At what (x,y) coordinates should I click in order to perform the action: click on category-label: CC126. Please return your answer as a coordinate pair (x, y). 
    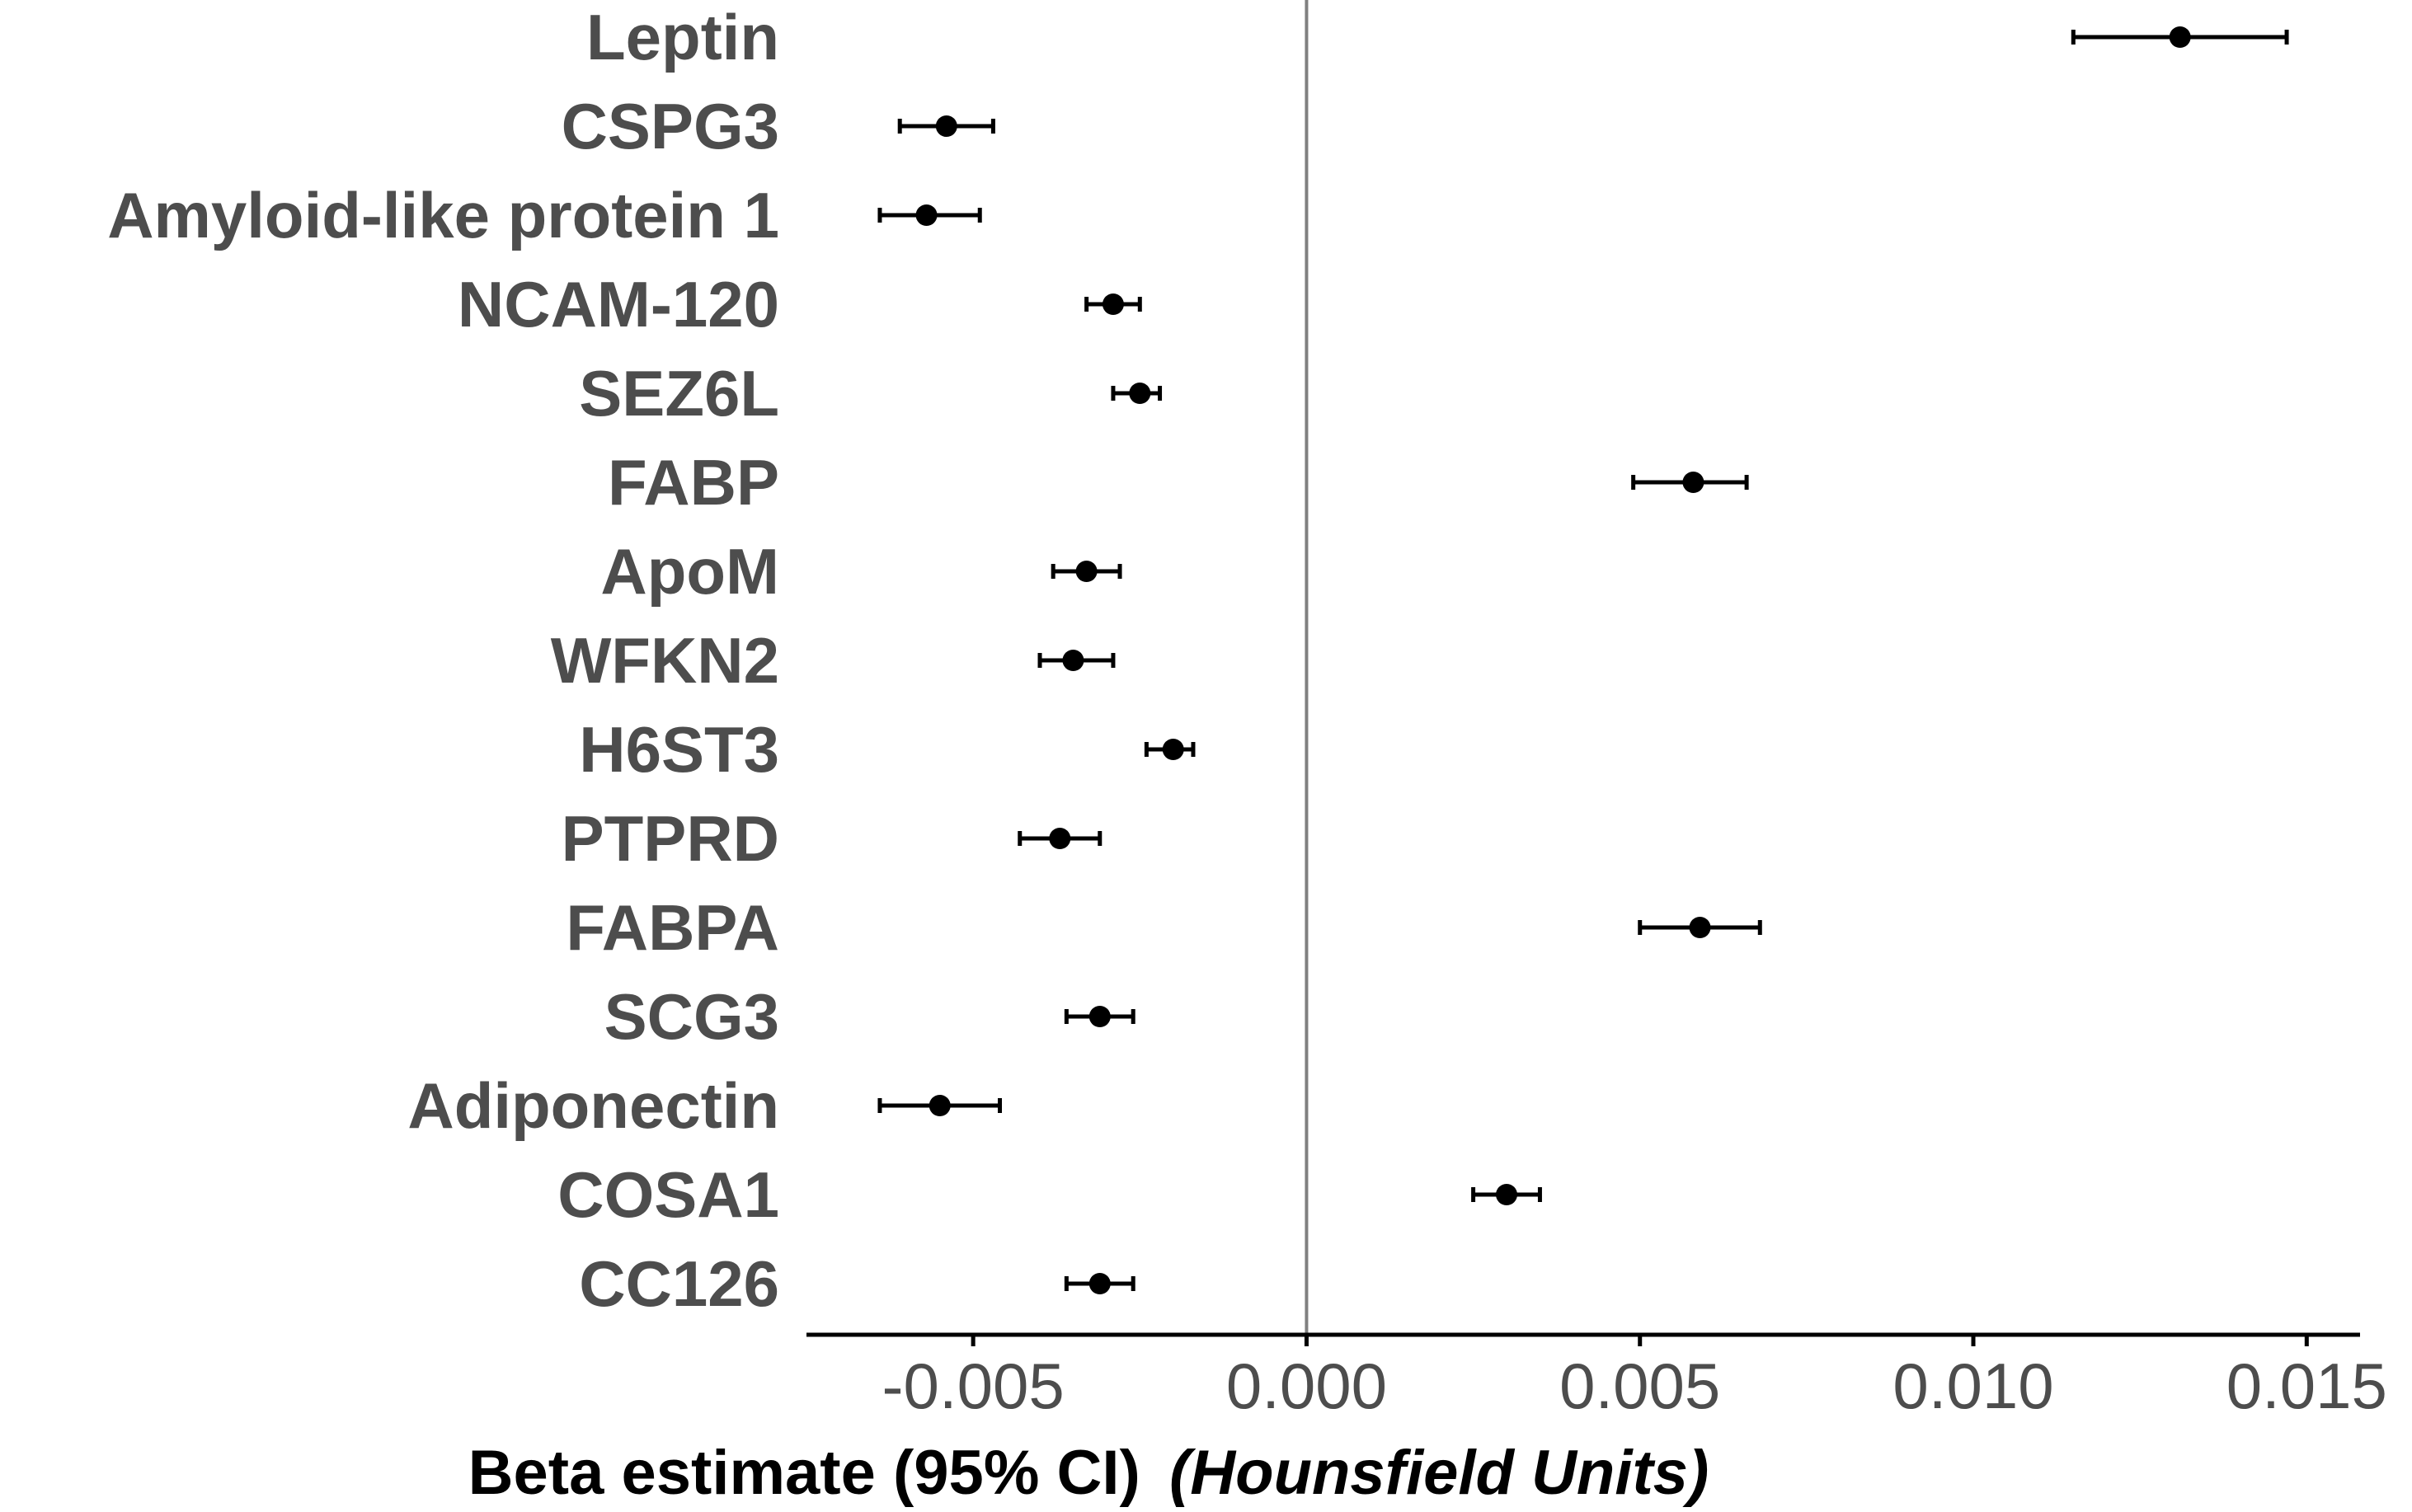
    Looking at the image, I should click on (679, 1284).